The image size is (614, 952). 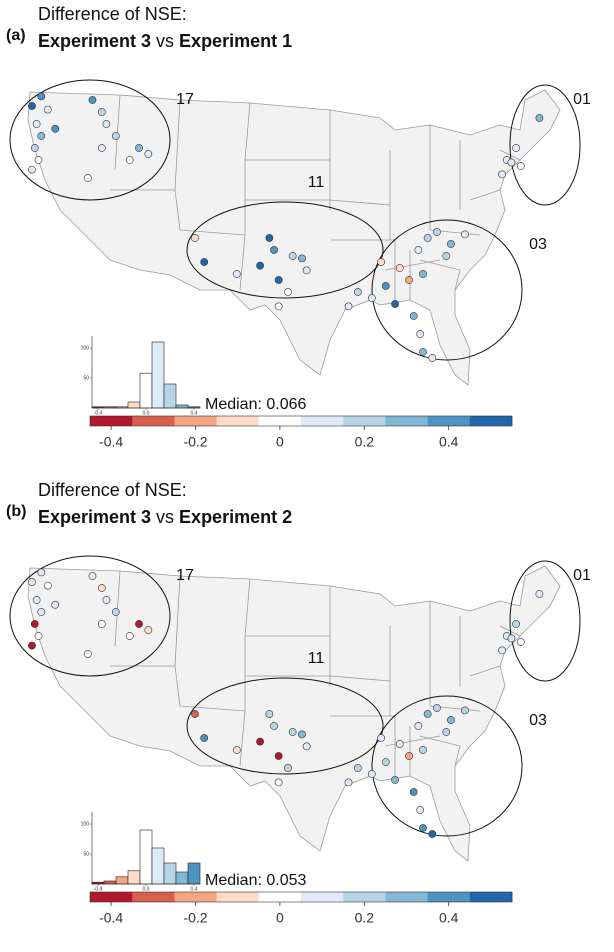 I want to click on histogram-ytick-label: 50, so click(x=86, y=854).